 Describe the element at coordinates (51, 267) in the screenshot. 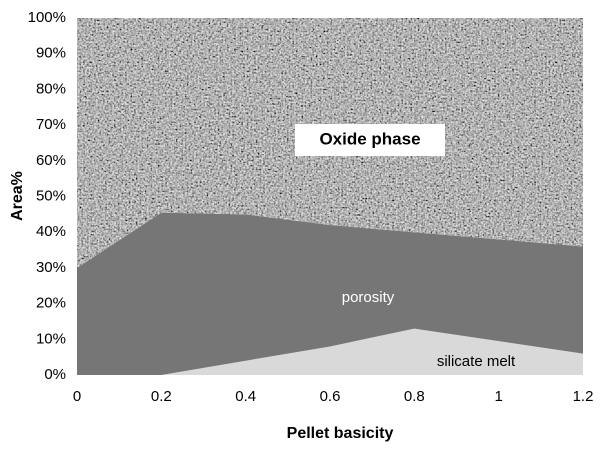

I see `y-tick-label: 30%` at that location.